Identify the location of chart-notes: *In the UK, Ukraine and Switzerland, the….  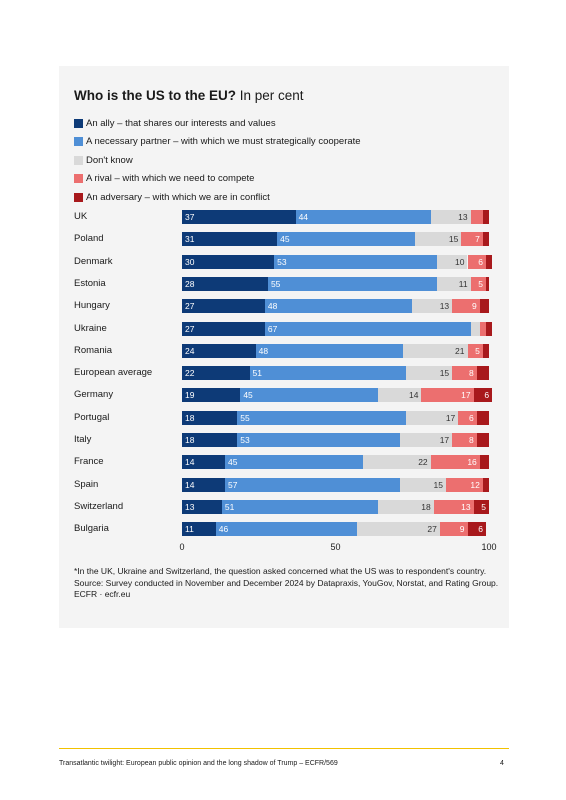
(286, 583).